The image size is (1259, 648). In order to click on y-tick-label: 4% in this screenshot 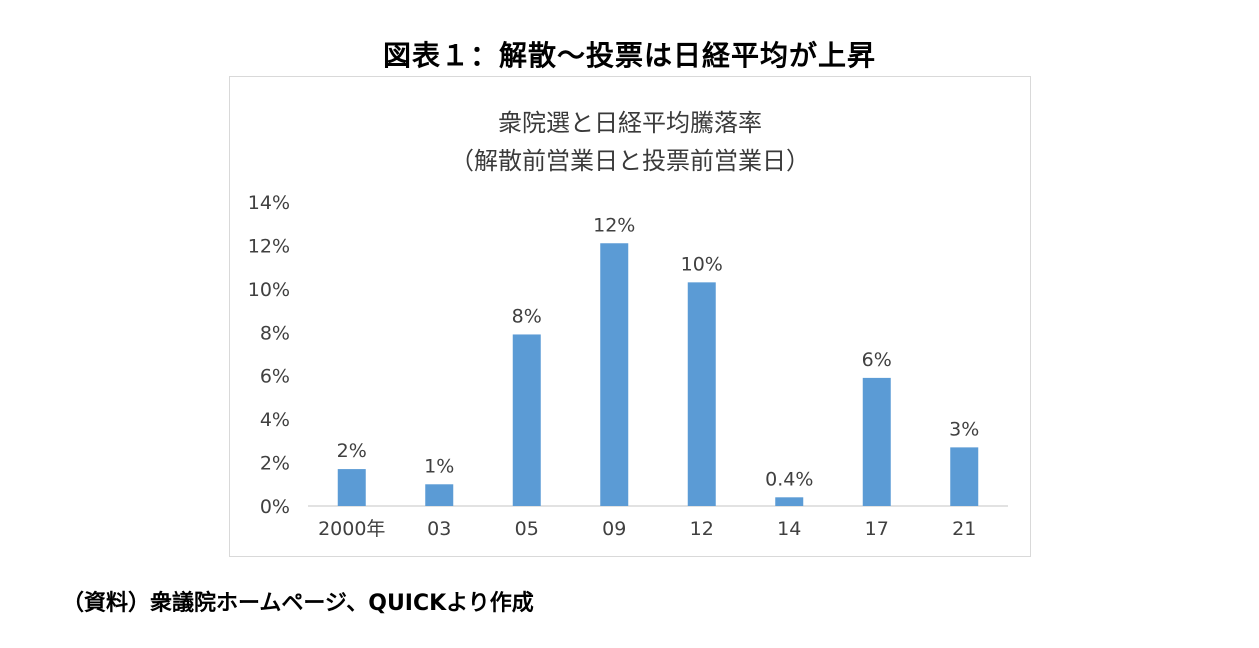, I will do `click(275, 420)`.